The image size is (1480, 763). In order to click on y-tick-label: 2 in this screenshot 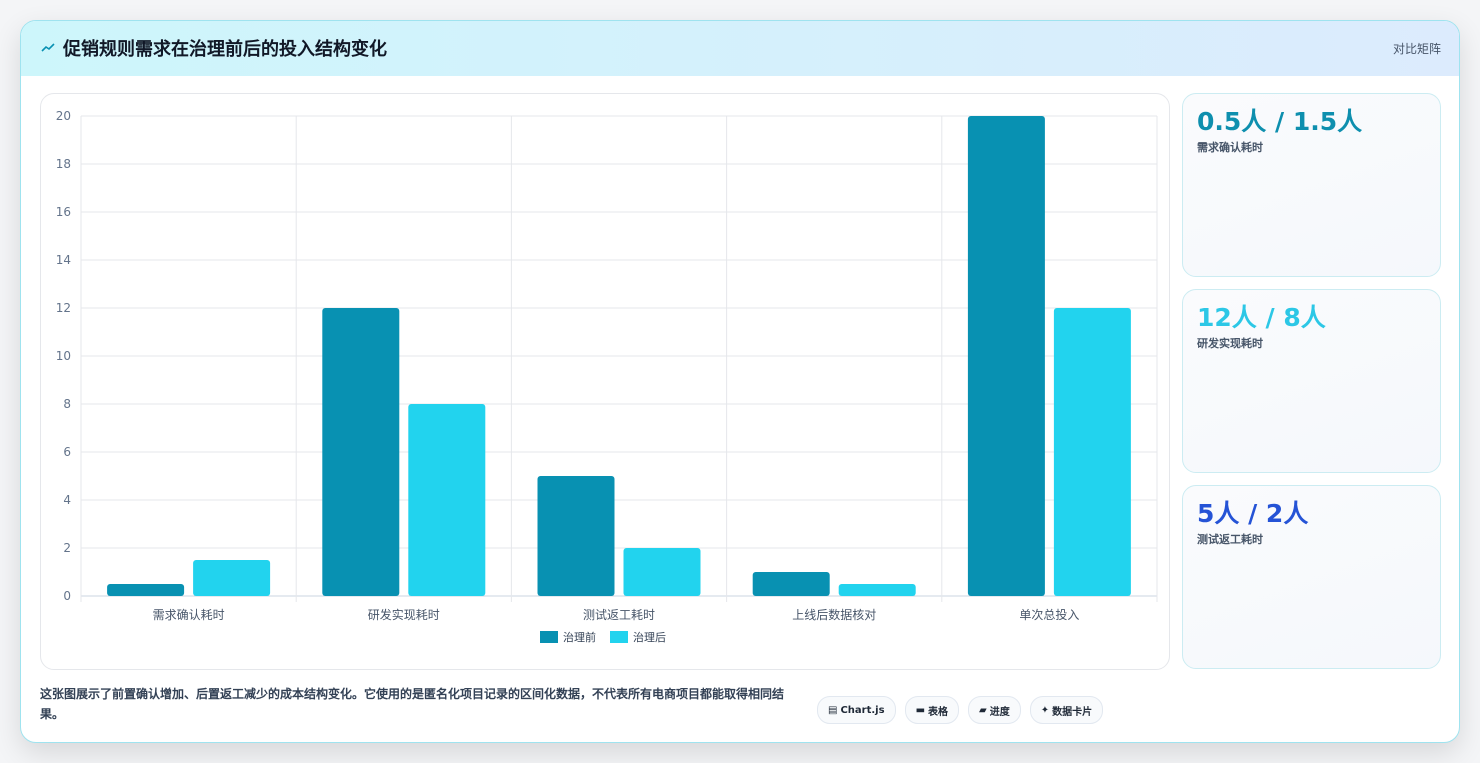, I will do `click(67, 548)`.